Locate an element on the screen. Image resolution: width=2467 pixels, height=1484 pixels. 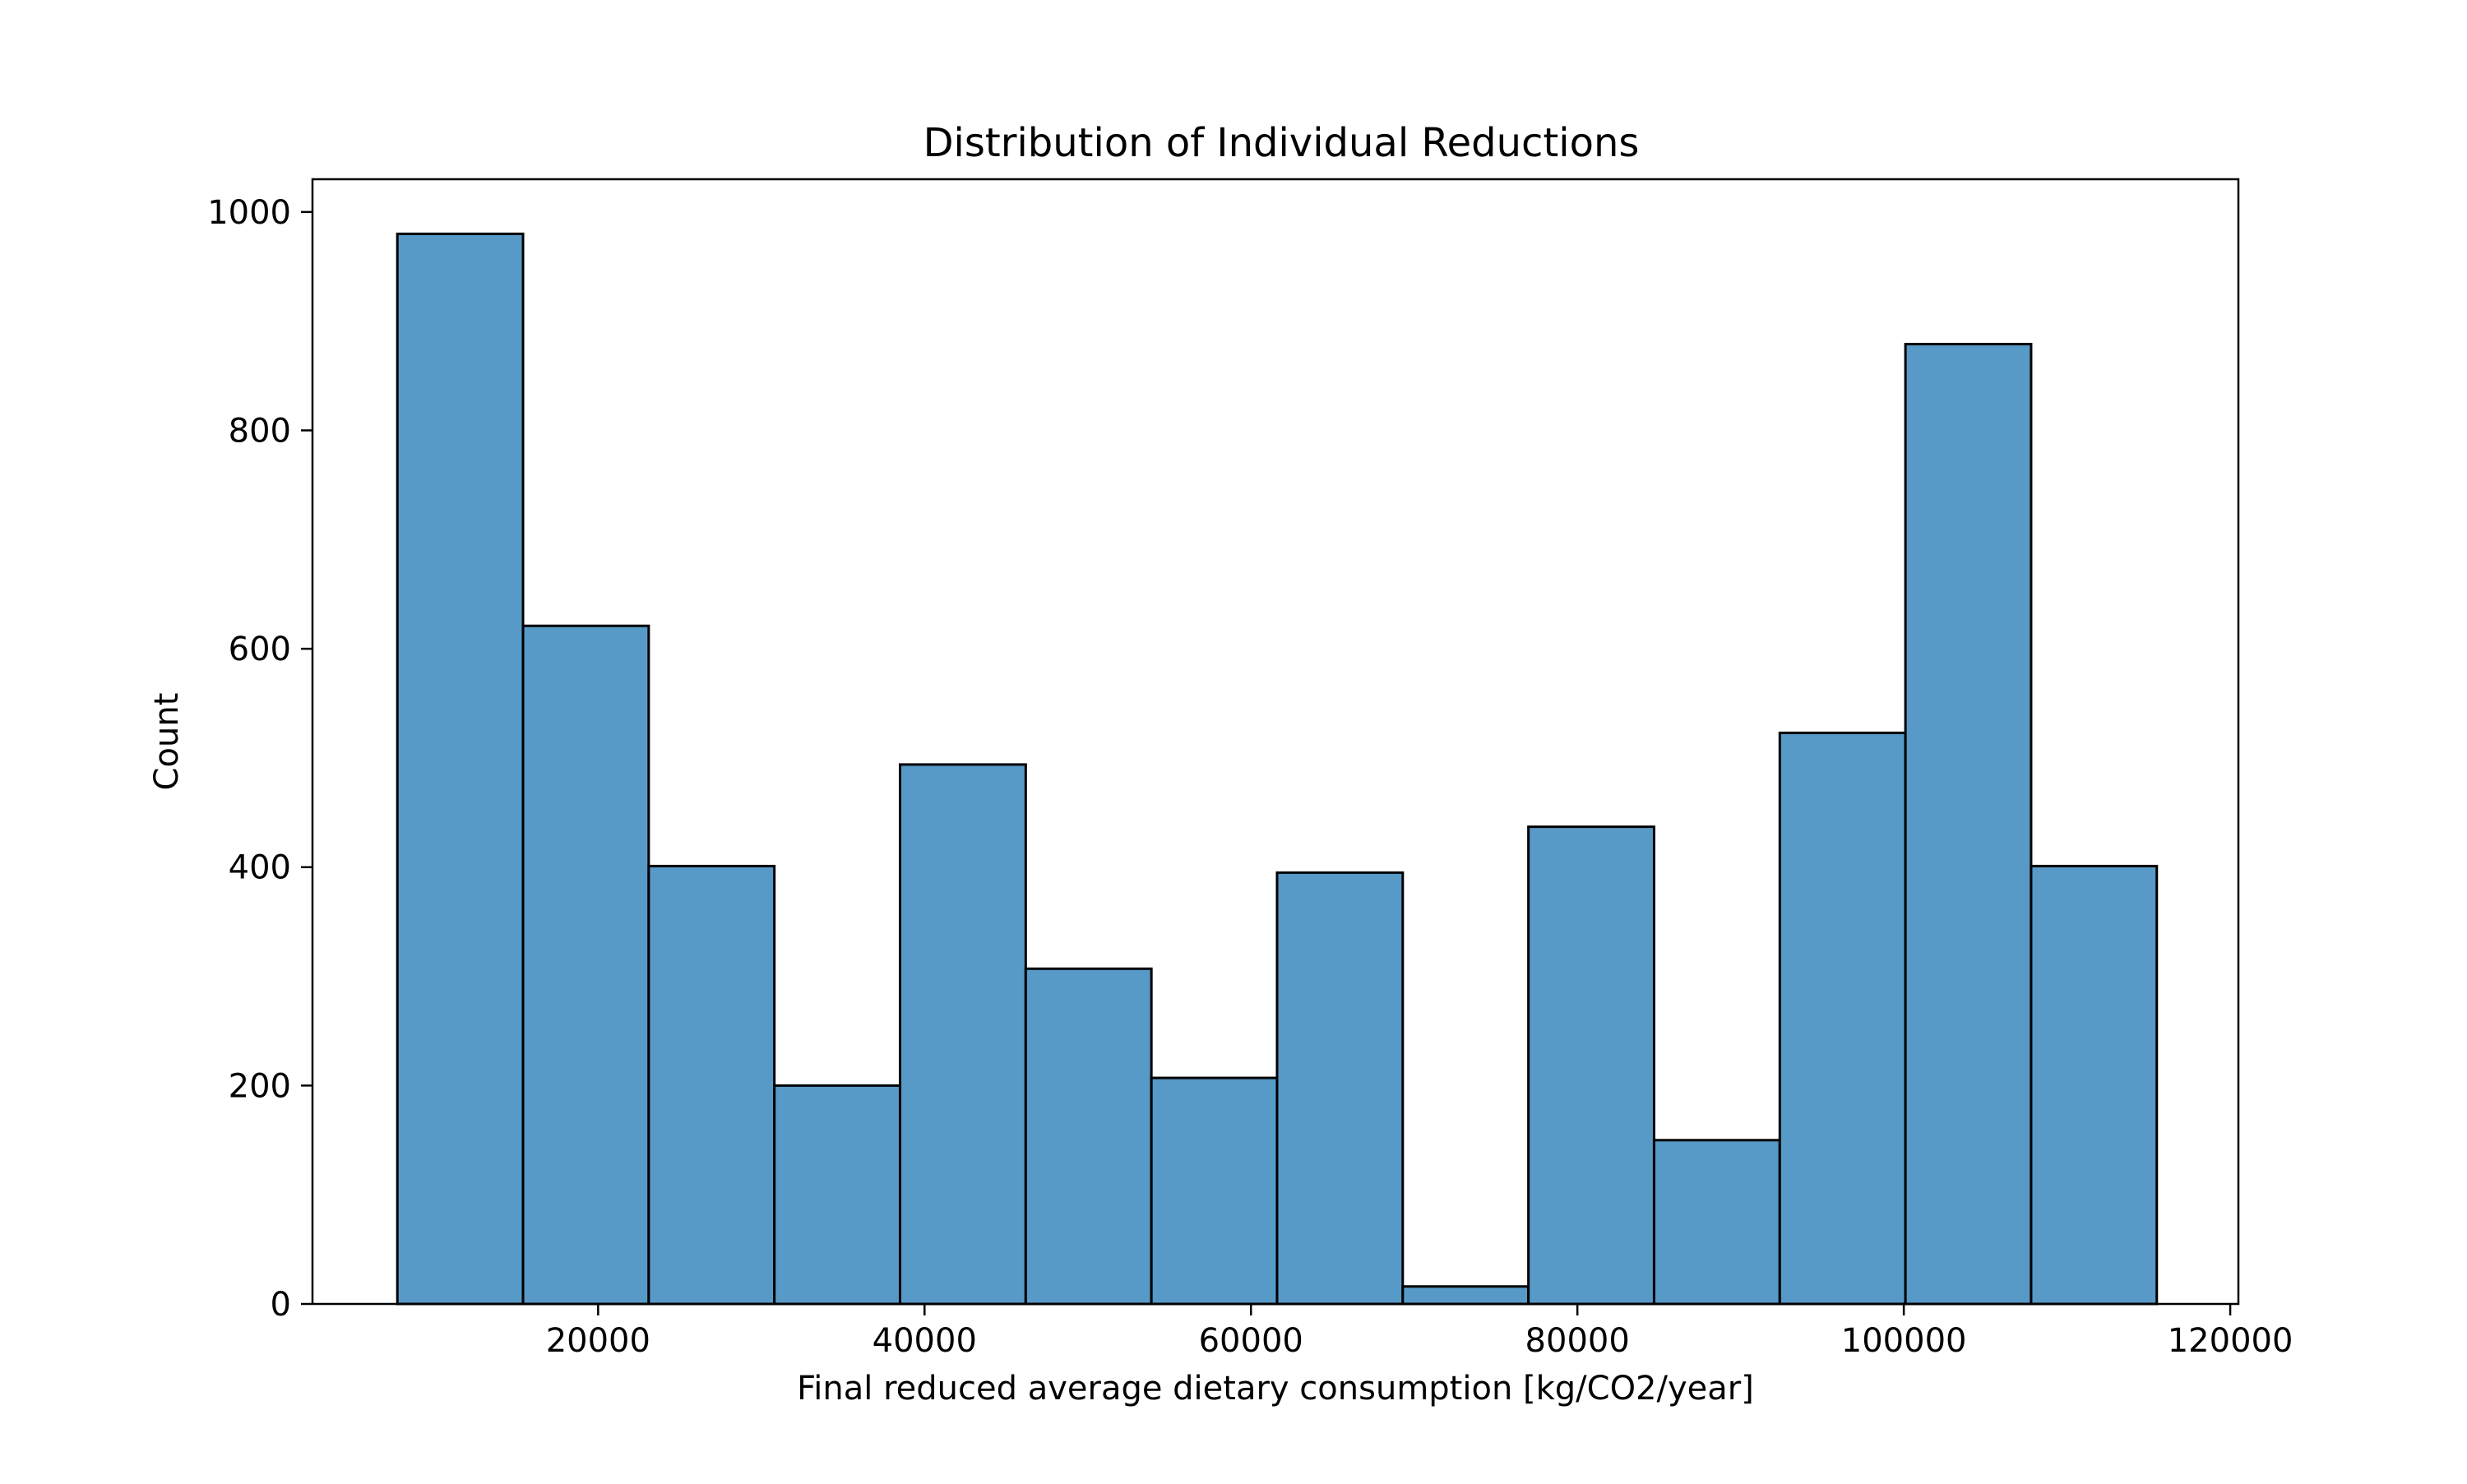
y-tick-label: 400 is located at coordinates (260, 868).